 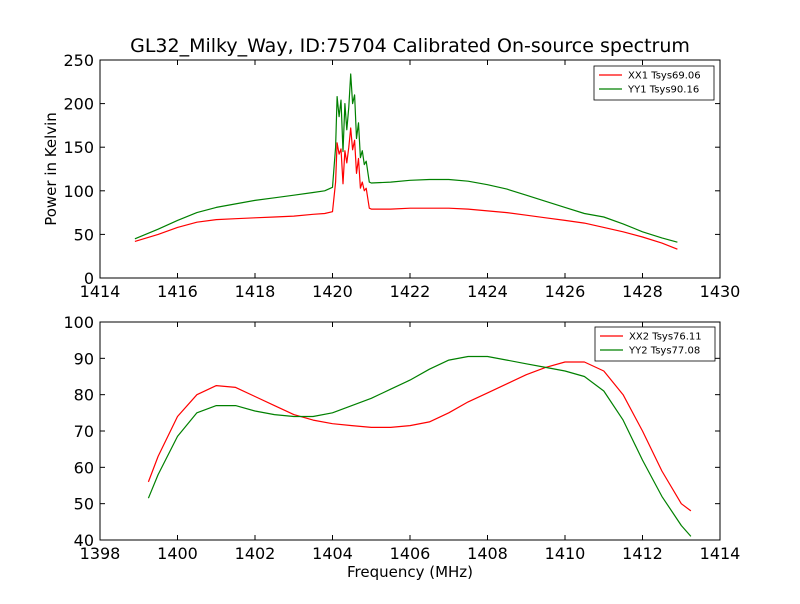 What do you see at coordinates (177, 553) in the screenshot?
I see `x-tick-label-2-2: 1400` at bounding box center [177, 553].